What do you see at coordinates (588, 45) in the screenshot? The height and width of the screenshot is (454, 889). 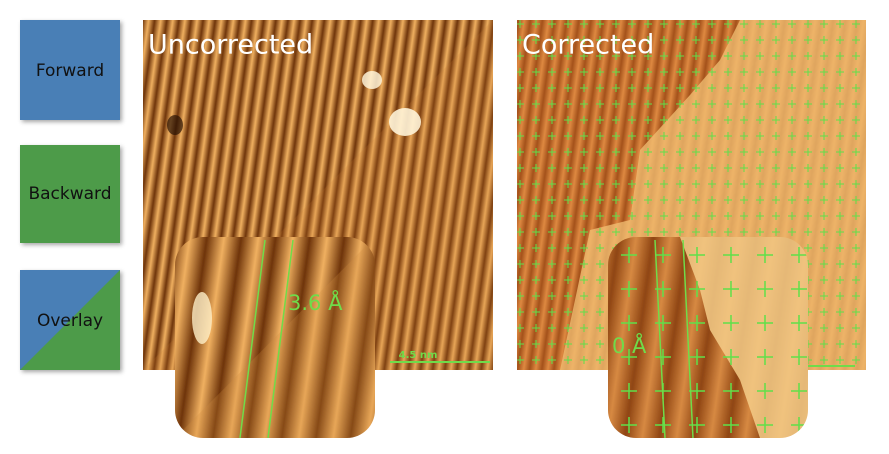 I see `panel-title: Corrected` at bounding box center [588, 45].